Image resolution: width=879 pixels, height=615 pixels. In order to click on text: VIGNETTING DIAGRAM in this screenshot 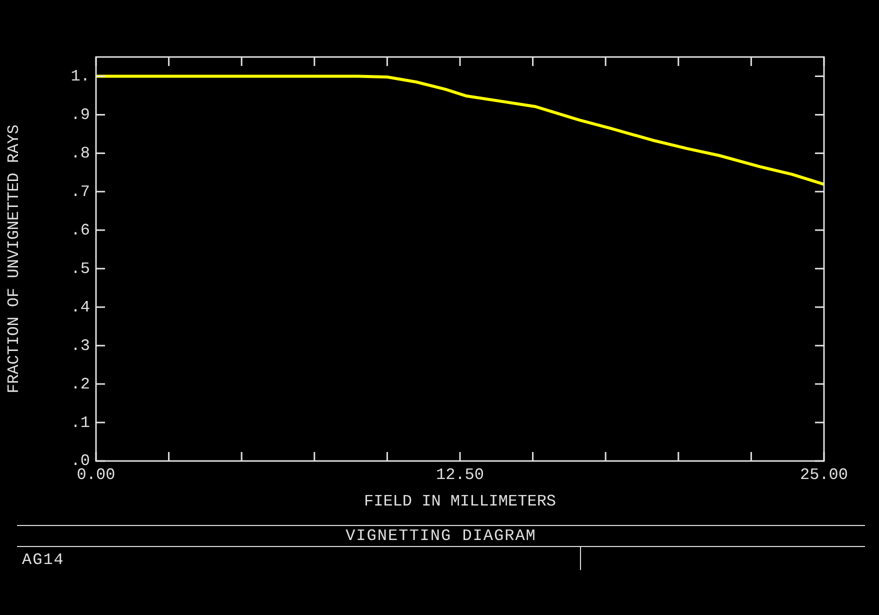, I will do `click(441, 536)`.